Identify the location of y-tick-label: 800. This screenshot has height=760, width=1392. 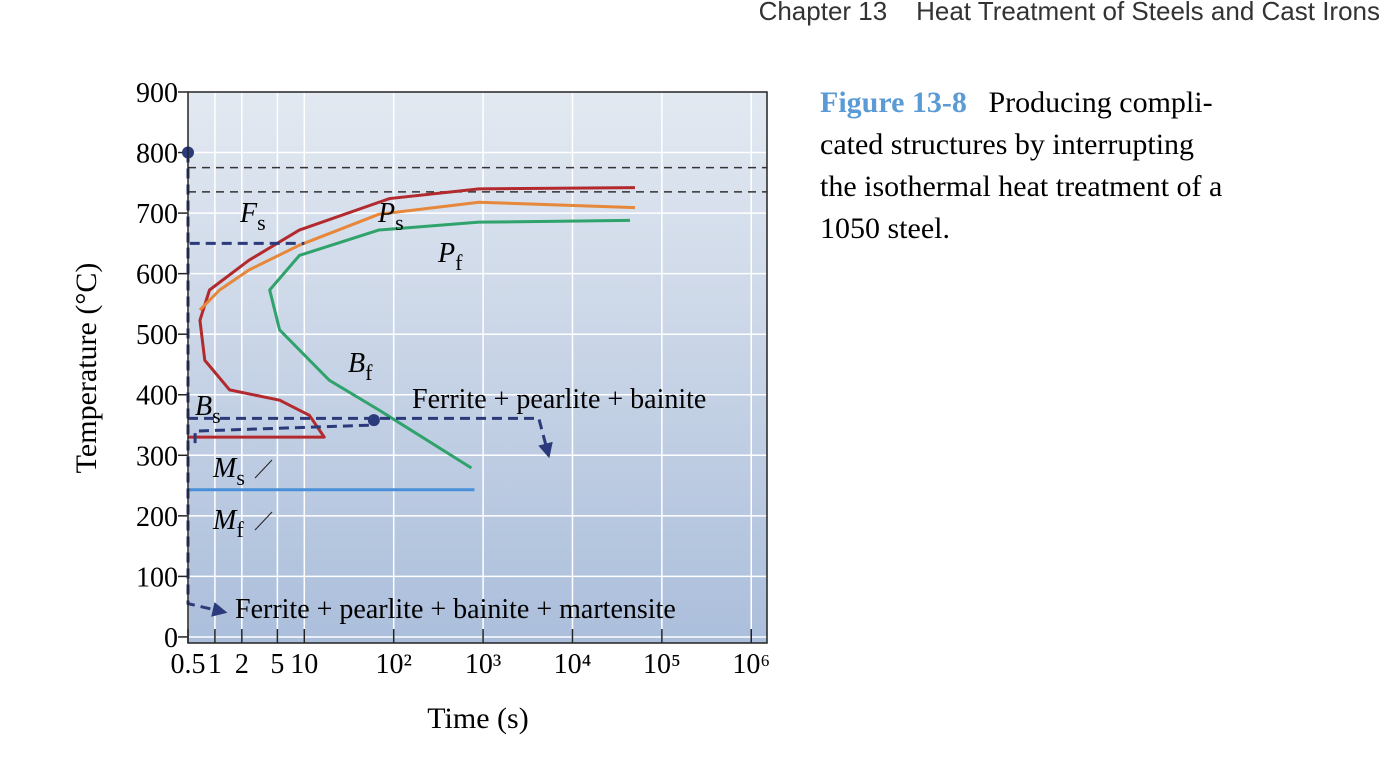
(157, 154).